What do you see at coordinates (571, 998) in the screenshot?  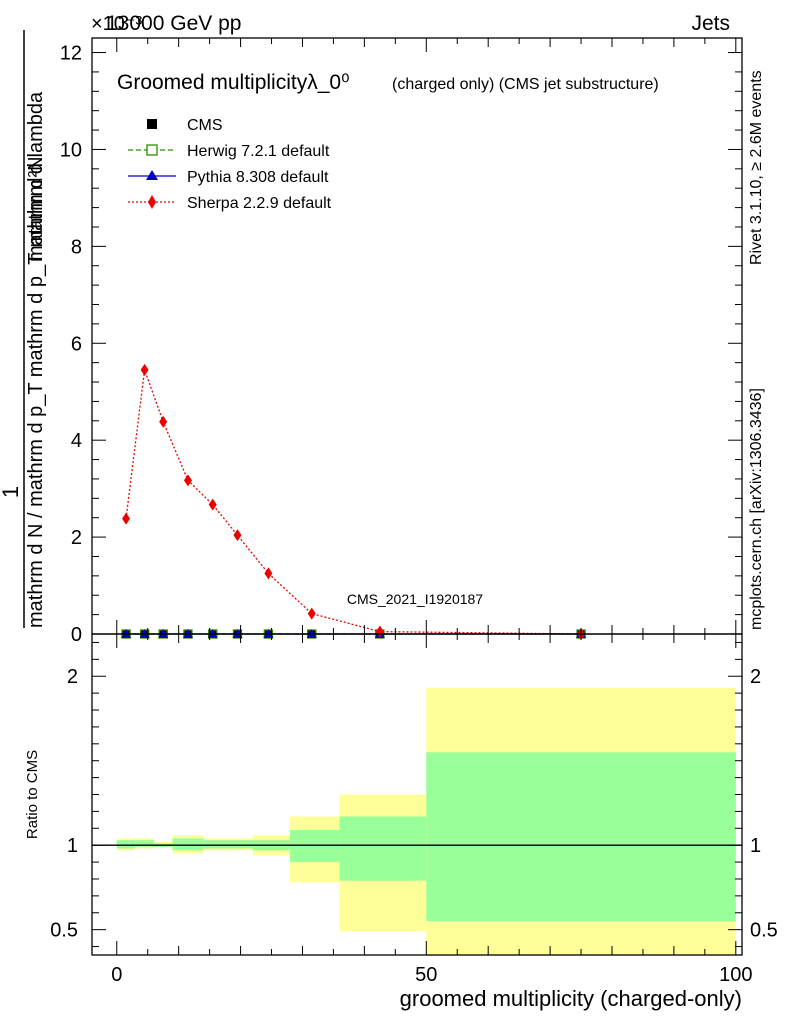 I see `x-axis-title: groomed multiplicity (charged-only)` at bounding box center [571, 998].